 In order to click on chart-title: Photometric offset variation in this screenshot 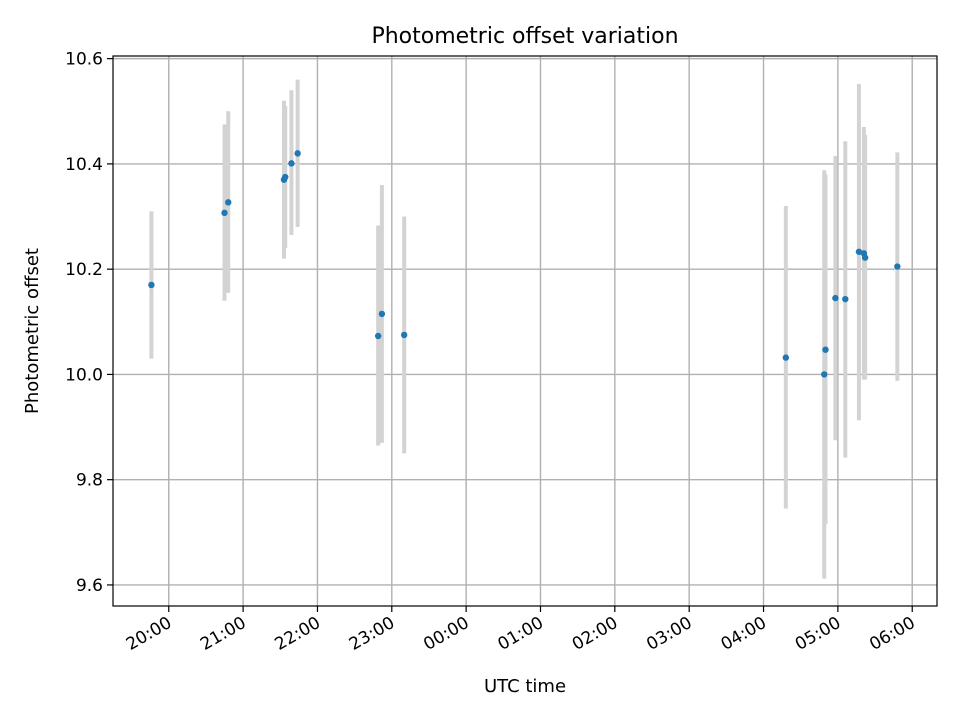, I will do `click(524, 36)`.